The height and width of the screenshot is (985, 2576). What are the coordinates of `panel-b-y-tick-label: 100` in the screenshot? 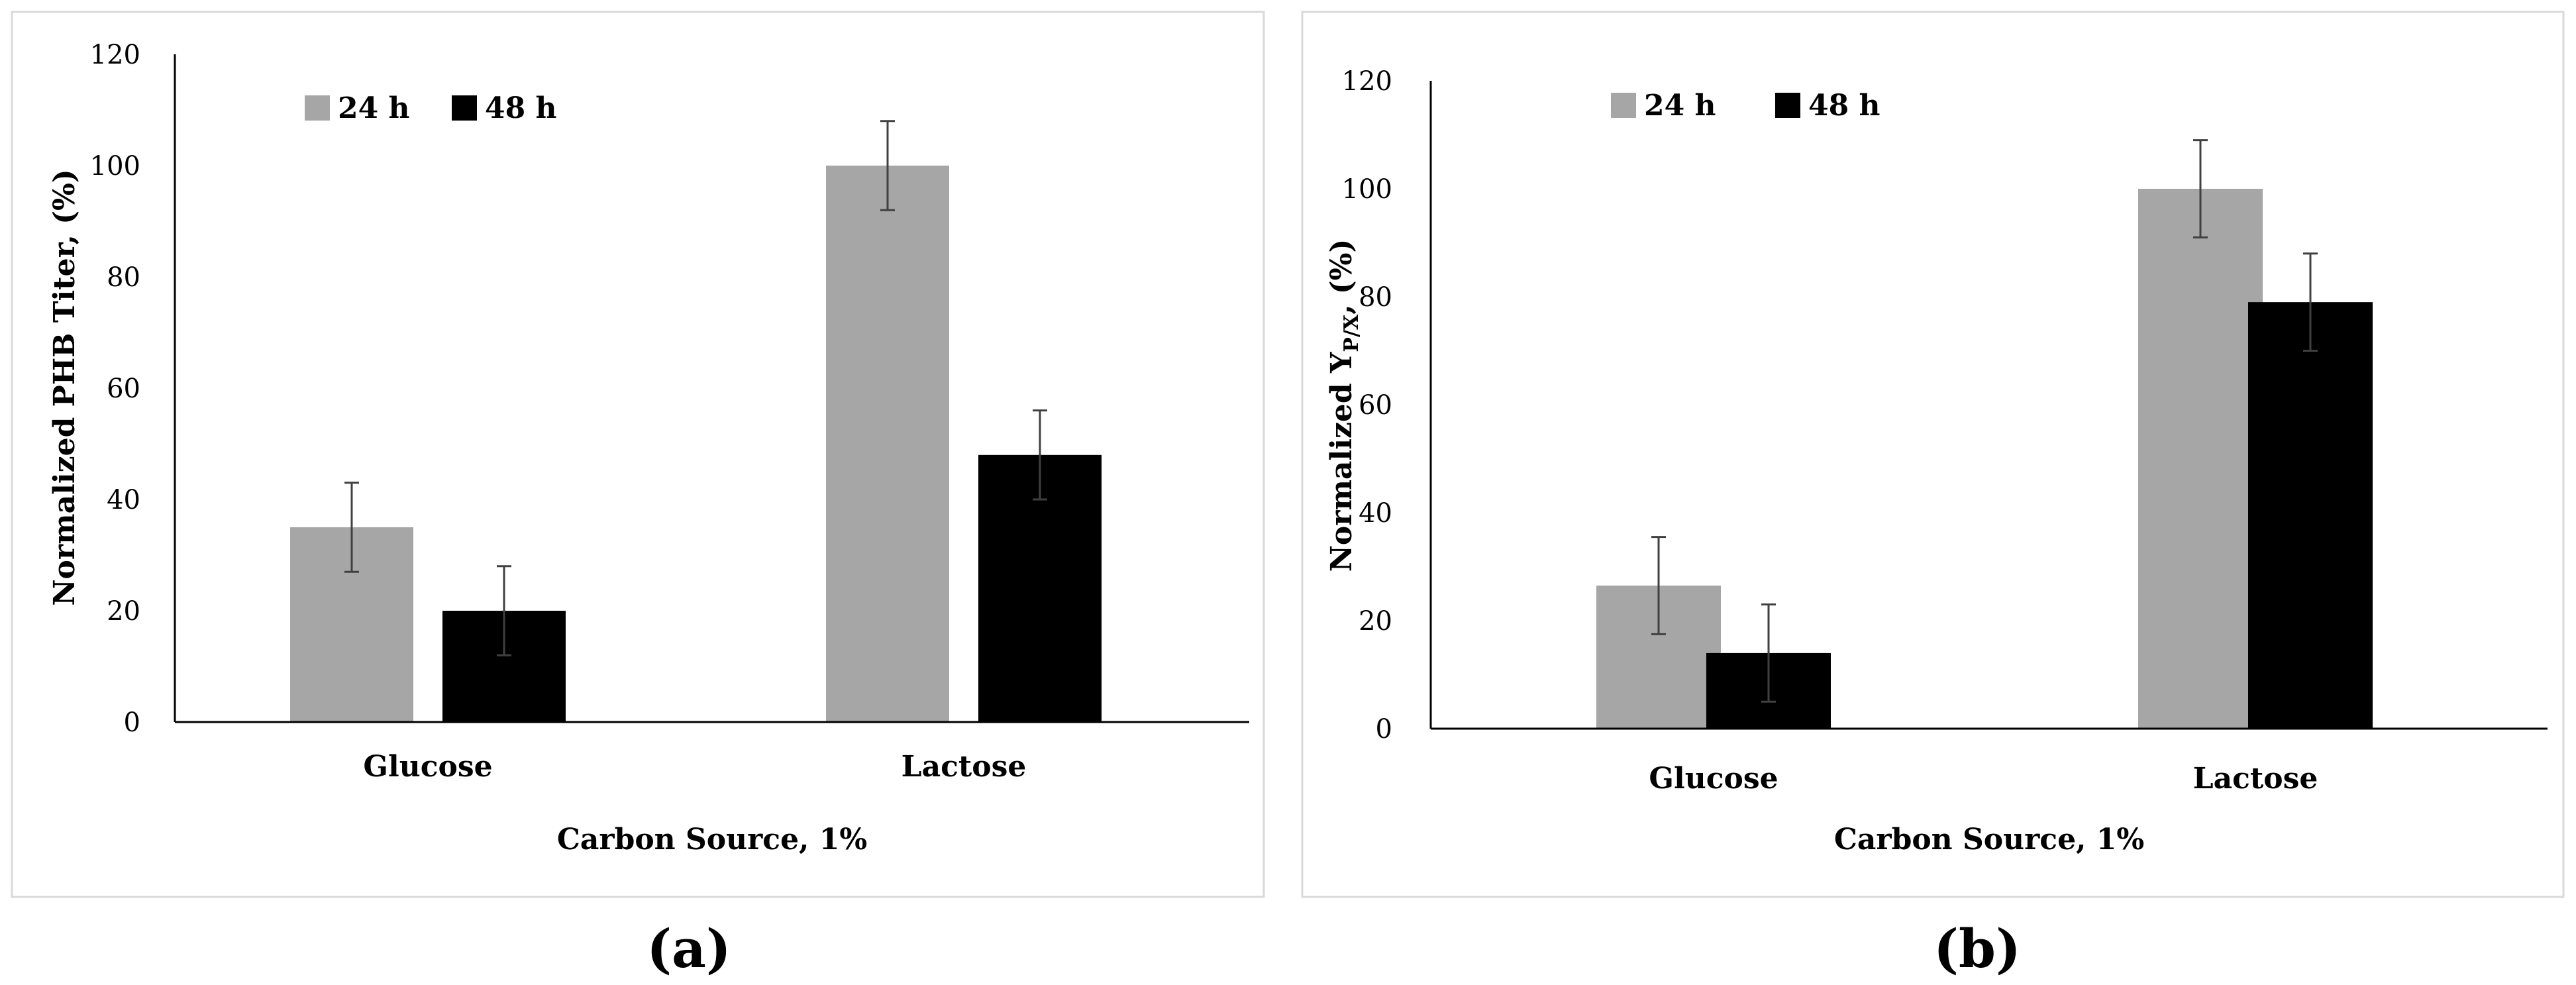 It's located at (1367, 190).